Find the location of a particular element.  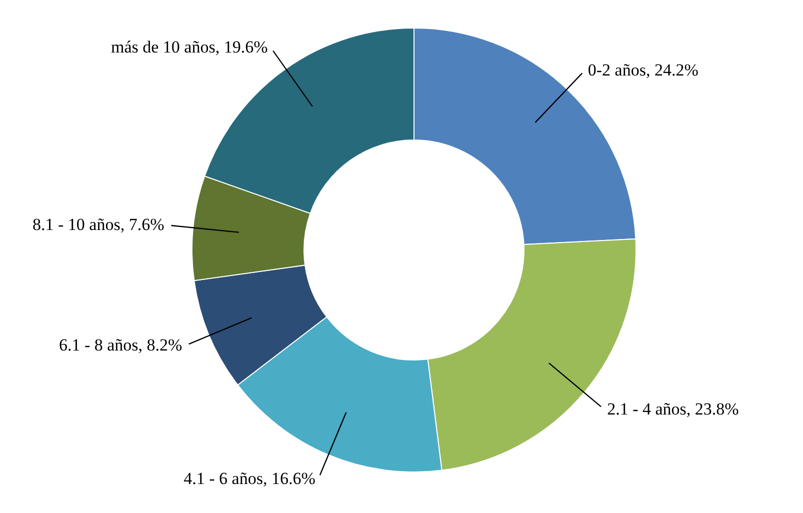

slice-label: 0-2 años, 24.2% is located at coordinates (643, 70).